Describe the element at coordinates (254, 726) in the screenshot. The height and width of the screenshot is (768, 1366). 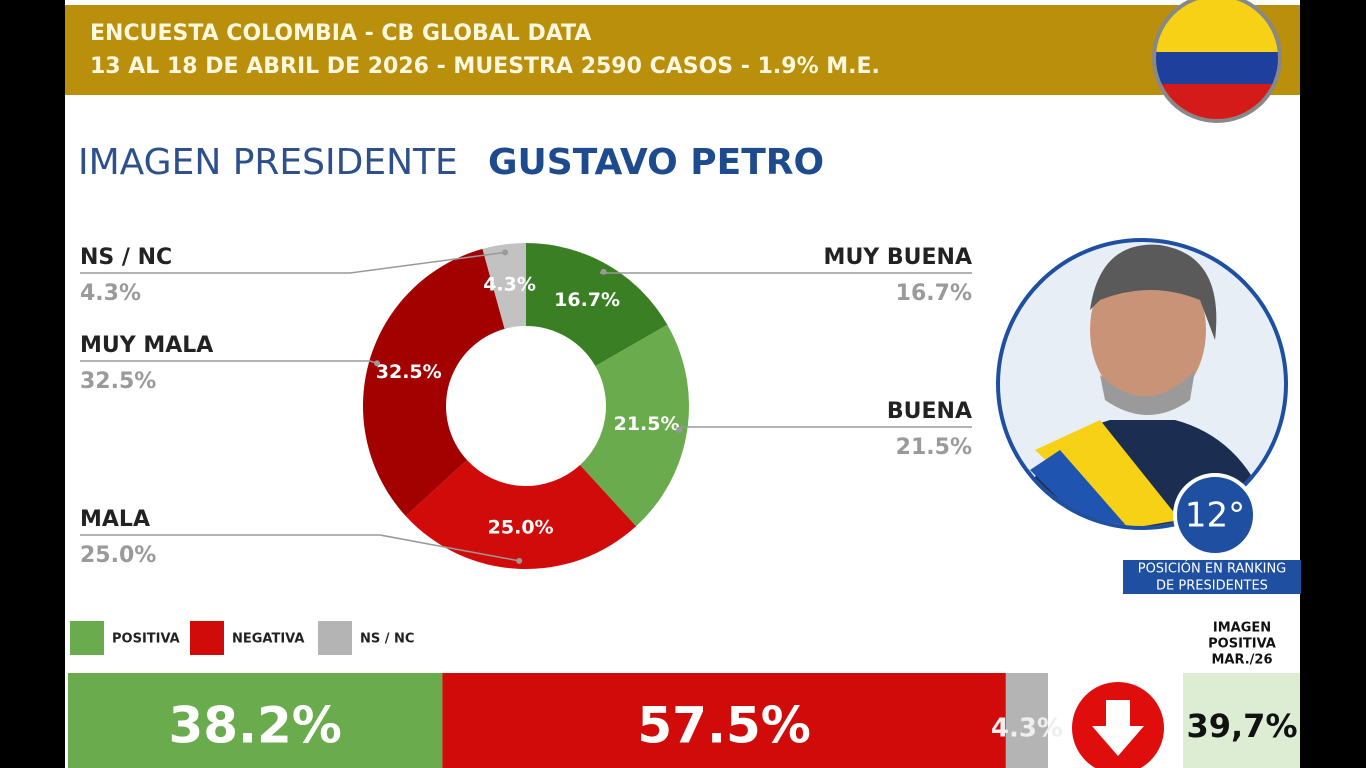
I see `bar-label: 38.2%` at that location.